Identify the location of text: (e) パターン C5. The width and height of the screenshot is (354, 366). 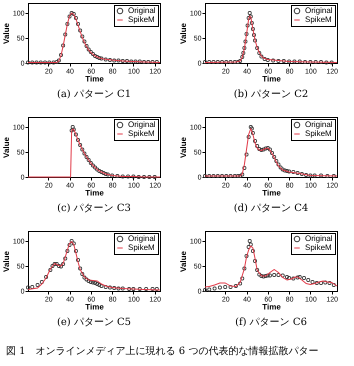
(94, 322).